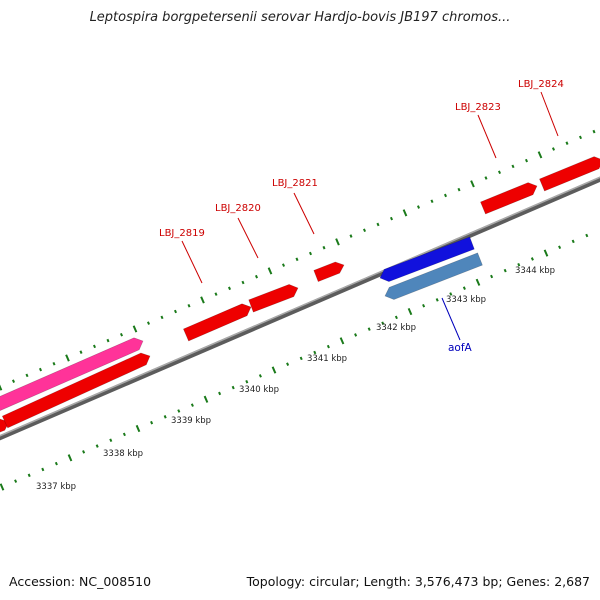 The height and width of the screenshot is (600, 600). Describe the element at coordinates (427, 259) in the screenshot. I see `reverse-gene-arrow` at that location.